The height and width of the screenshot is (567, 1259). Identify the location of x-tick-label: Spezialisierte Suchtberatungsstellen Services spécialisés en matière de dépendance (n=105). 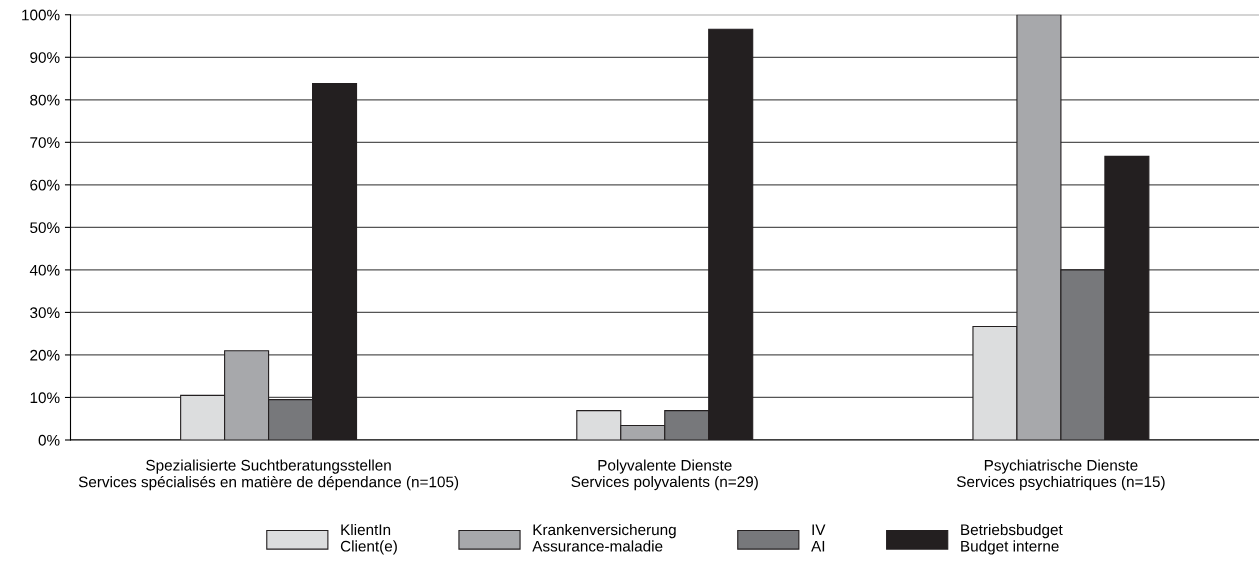
(268, 475).